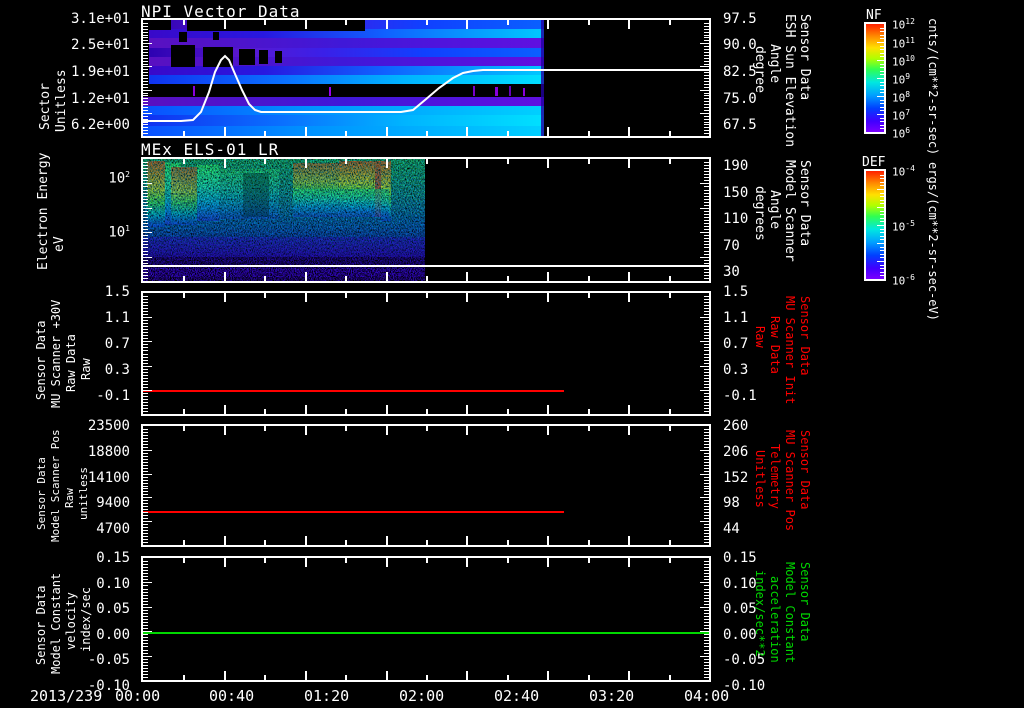 The height and width of the screenshot is (708, 1024). I want to click on npi-spectrogram, so click(426, 78).